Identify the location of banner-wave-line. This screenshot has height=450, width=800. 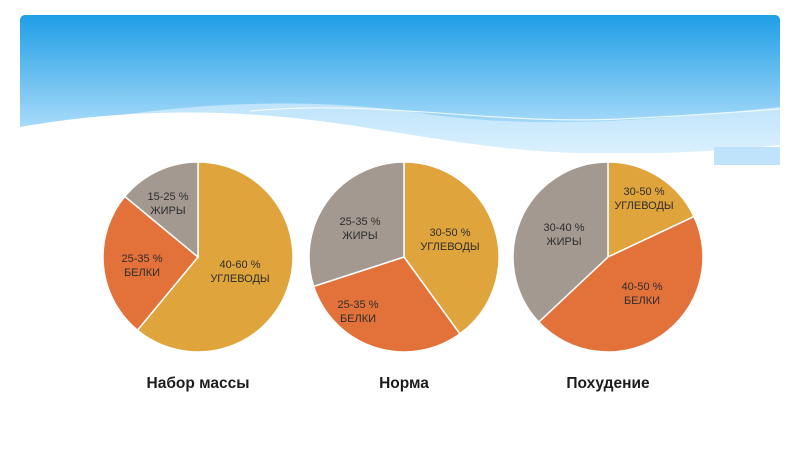
(514, 114).